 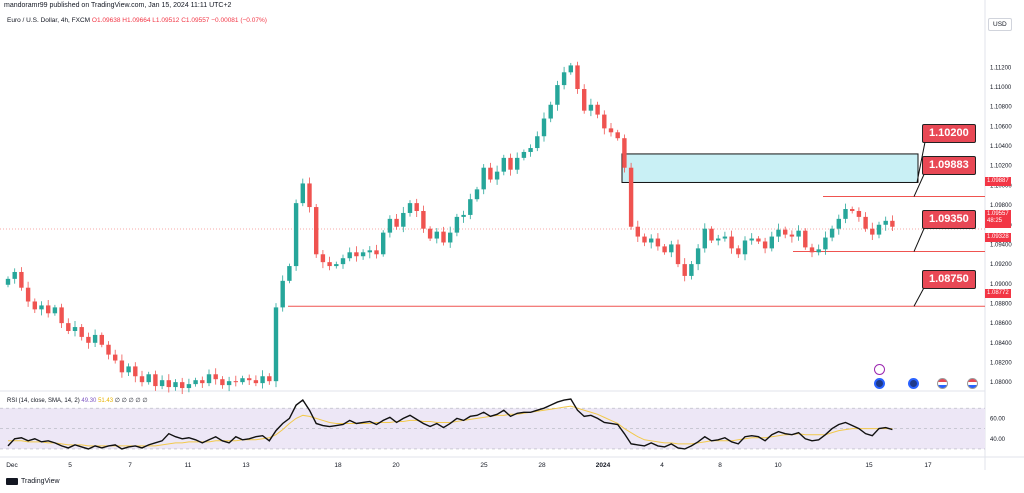 What do you see at coordinates (998, 214) in the screenshot?
I see `tag-current-price: 1.09557` at bounding box center [998, 214].